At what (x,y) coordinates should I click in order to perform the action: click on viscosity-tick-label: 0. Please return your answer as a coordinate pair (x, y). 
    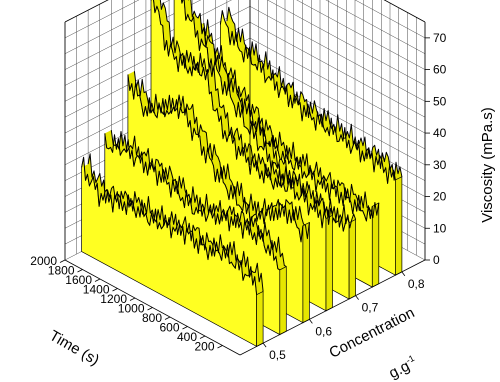
    Looking at the image, I should click on (436, 260).